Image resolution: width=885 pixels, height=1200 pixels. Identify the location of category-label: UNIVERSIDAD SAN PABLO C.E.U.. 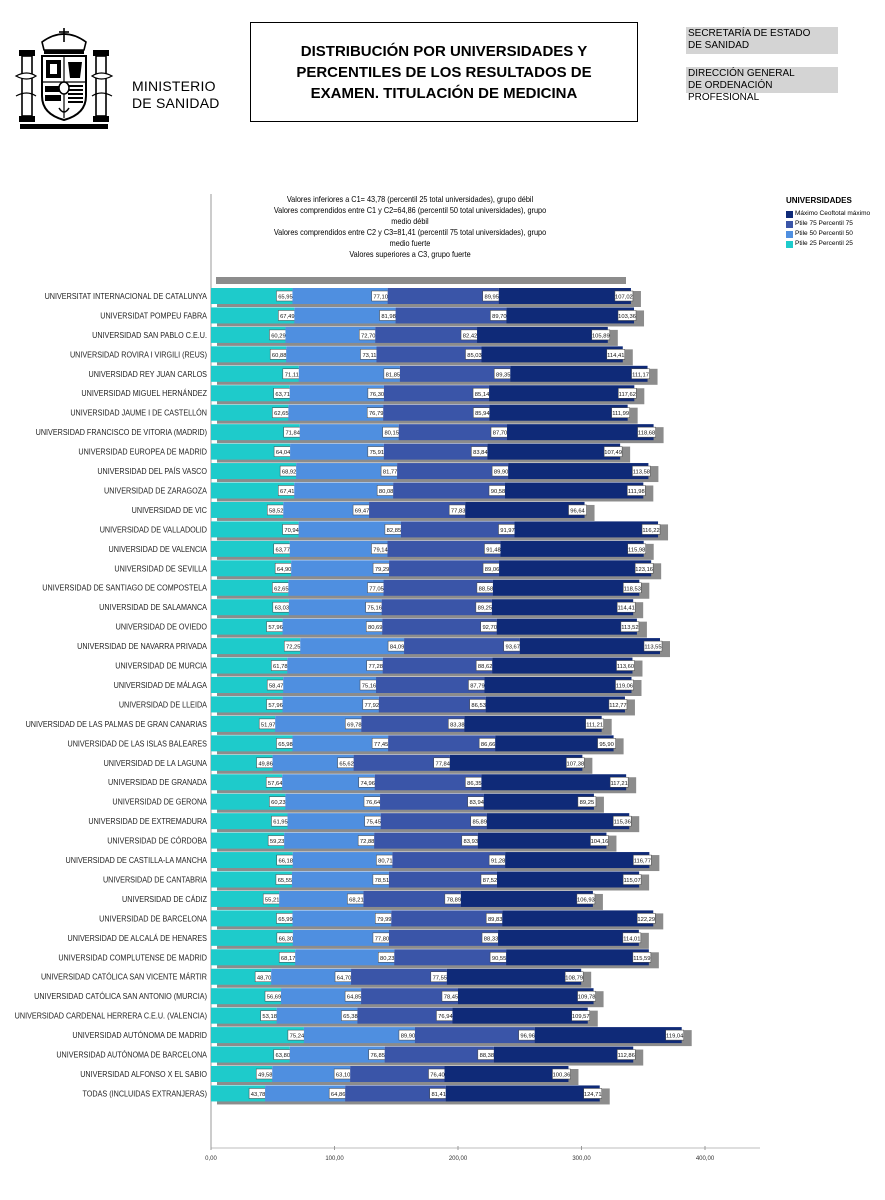
(149, 335).